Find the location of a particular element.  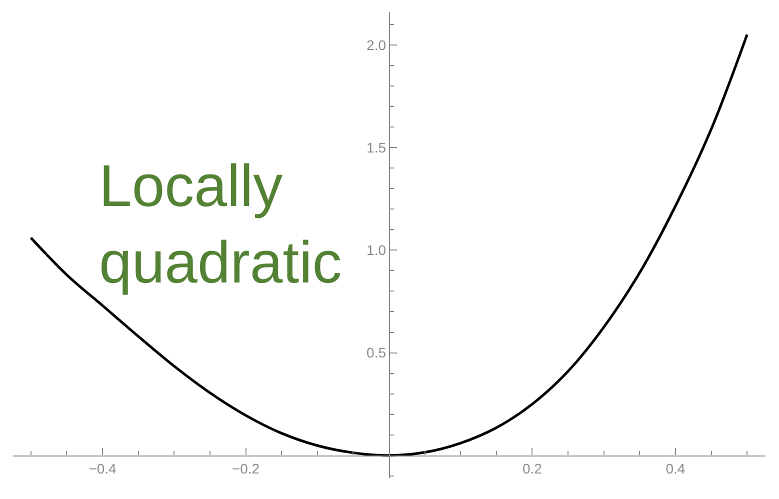

y-tick-label: 2.0 is located at coordinates (376, 44).